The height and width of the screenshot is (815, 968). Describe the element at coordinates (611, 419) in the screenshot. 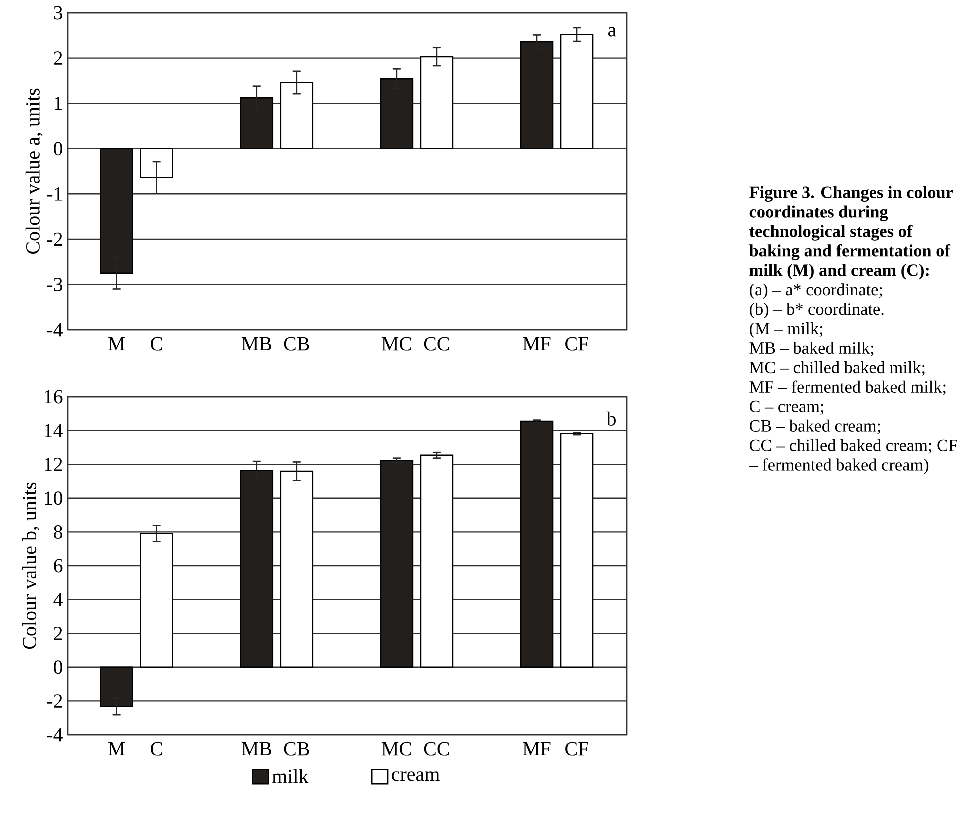

I see `annotation: b` at that location.